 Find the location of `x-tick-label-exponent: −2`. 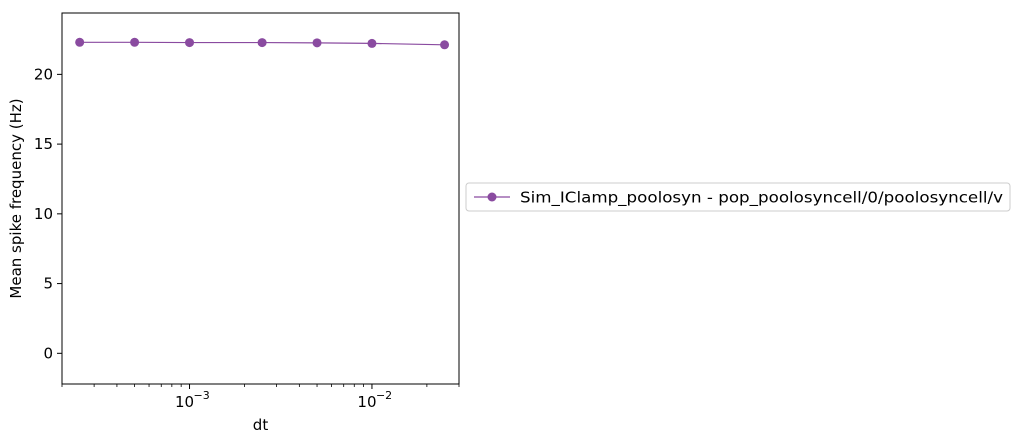

x-tick-label-exponent: −2 is located at coordinates (384, 395).